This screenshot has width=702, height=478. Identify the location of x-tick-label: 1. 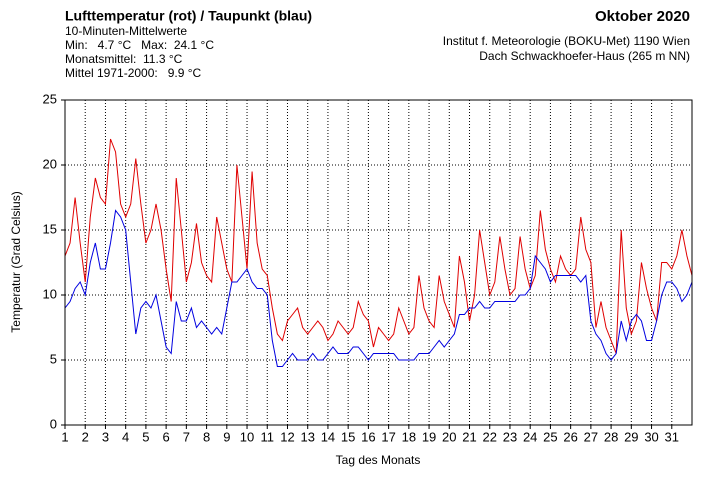
(64, 436).